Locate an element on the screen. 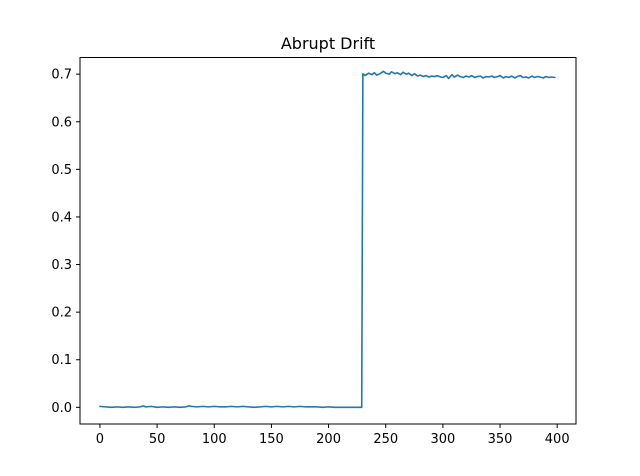  y-tick-label: 0.7 is located at coordinates (61, 75).